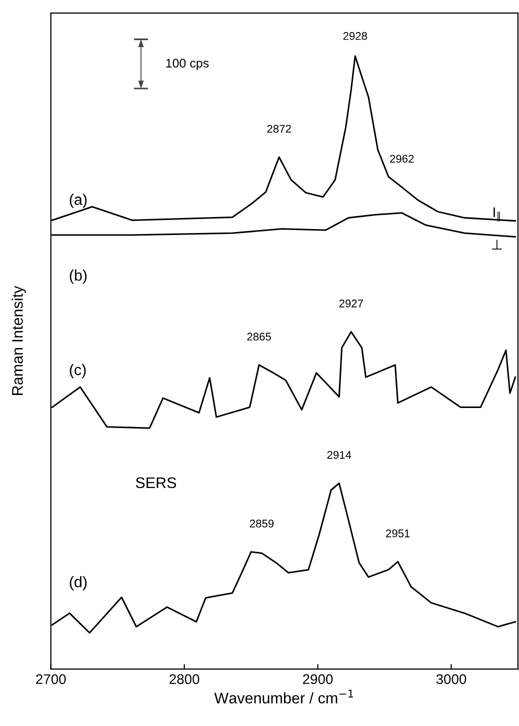 This screenshot has width=519, height=726. Describe the element at coordinates (279, 128) in the screenshot. I see `annotation: 2872` at that location.